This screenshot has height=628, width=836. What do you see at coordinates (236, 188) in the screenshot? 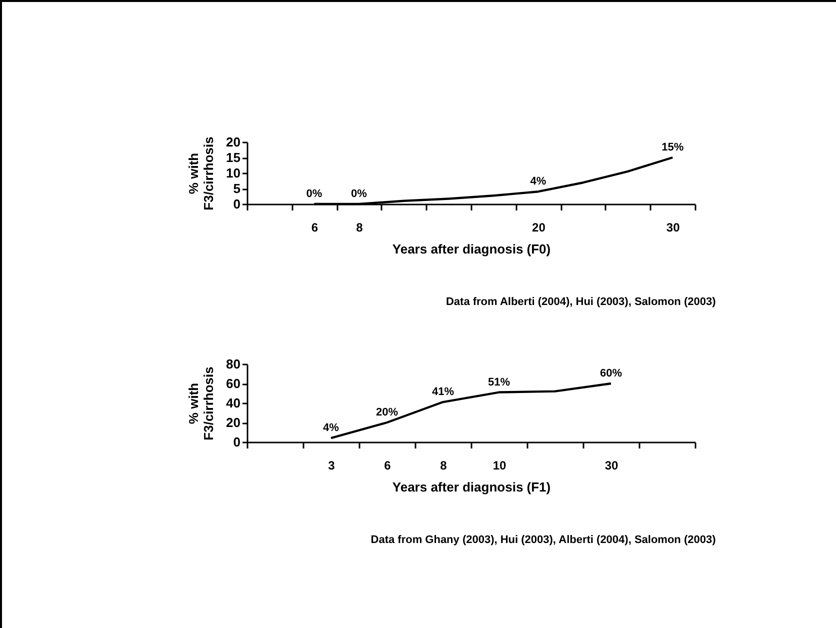
I see `y-tick-label: 5` at bounding box center [236, 188].